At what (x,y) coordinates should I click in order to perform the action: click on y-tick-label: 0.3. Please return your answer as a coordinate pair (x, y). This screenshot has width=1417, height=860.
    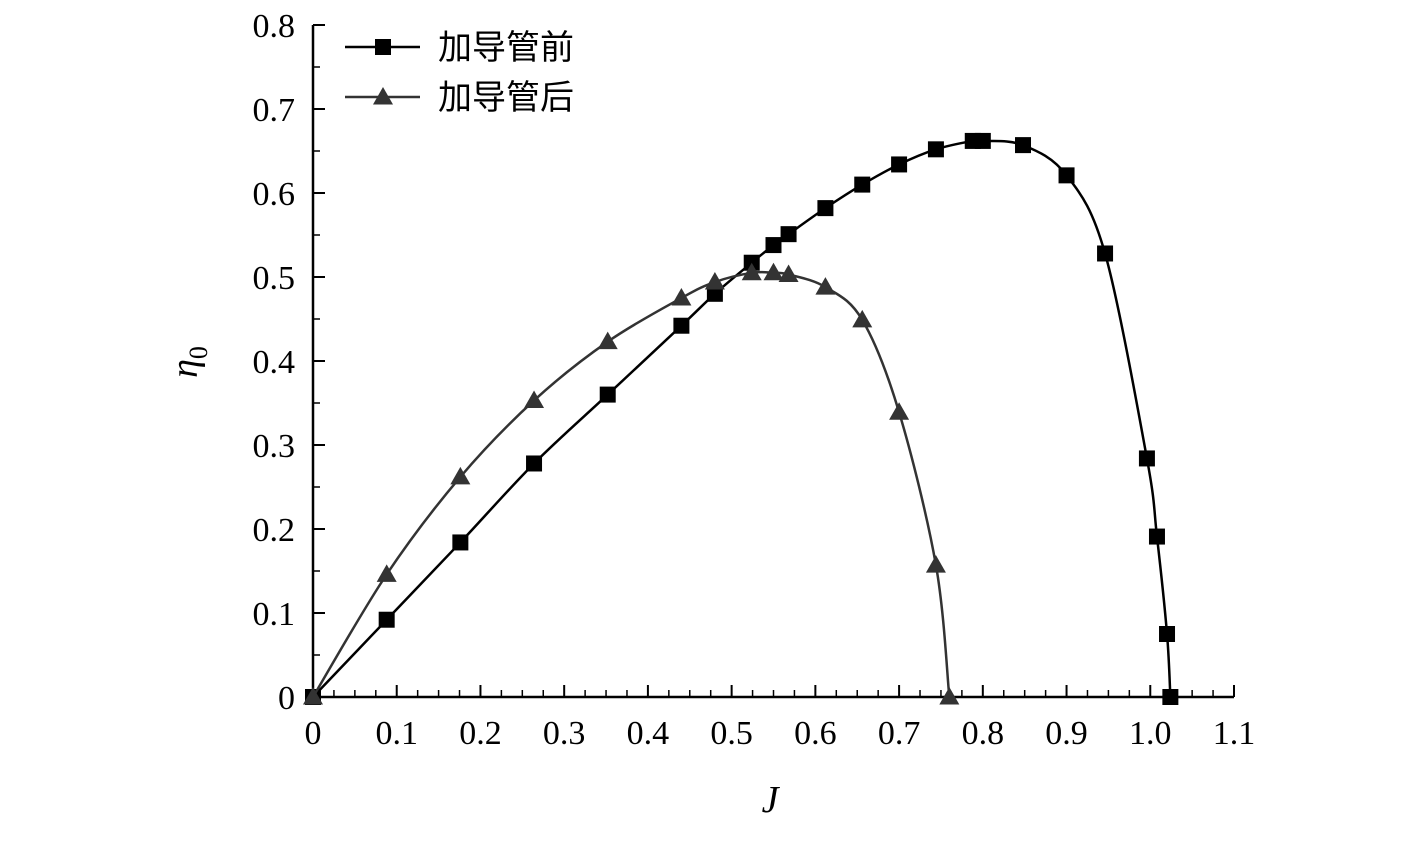
    Looking at the image, I should click on (274, 446).